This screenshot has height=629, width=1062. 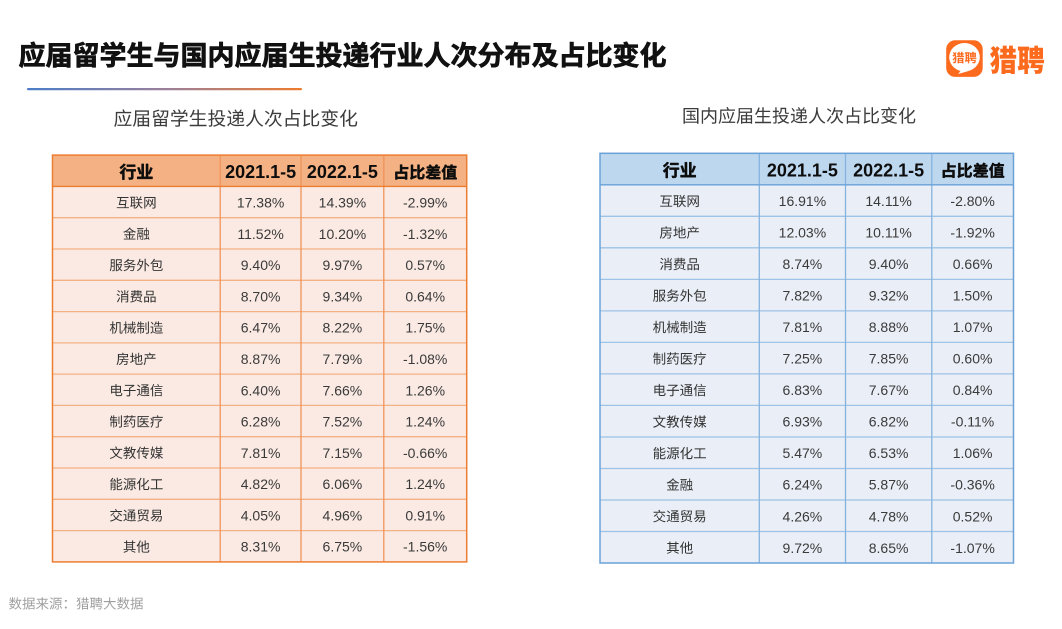 I want to click on svg-text: 8.70%, so click(x=261, y=296).